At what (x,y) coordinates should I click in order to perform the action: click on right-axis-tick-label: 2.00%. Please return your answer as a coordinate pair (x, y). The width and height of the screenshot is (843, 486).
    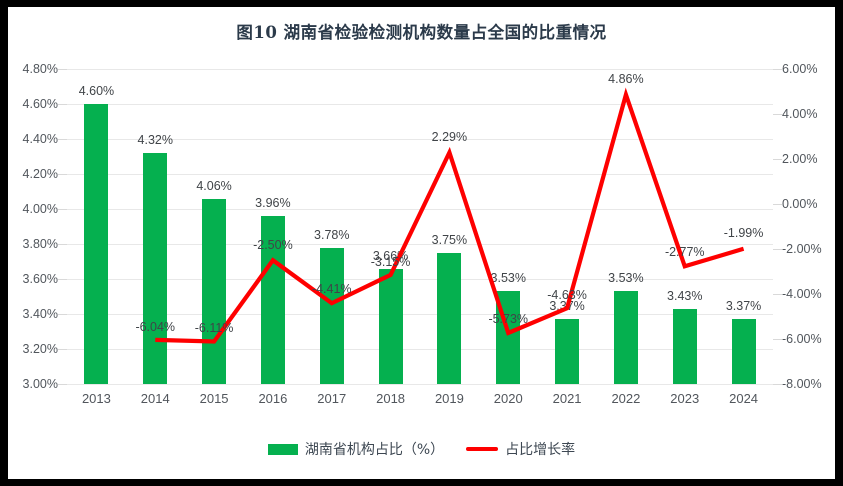
    Looking at the image, I should click on (800, 159).